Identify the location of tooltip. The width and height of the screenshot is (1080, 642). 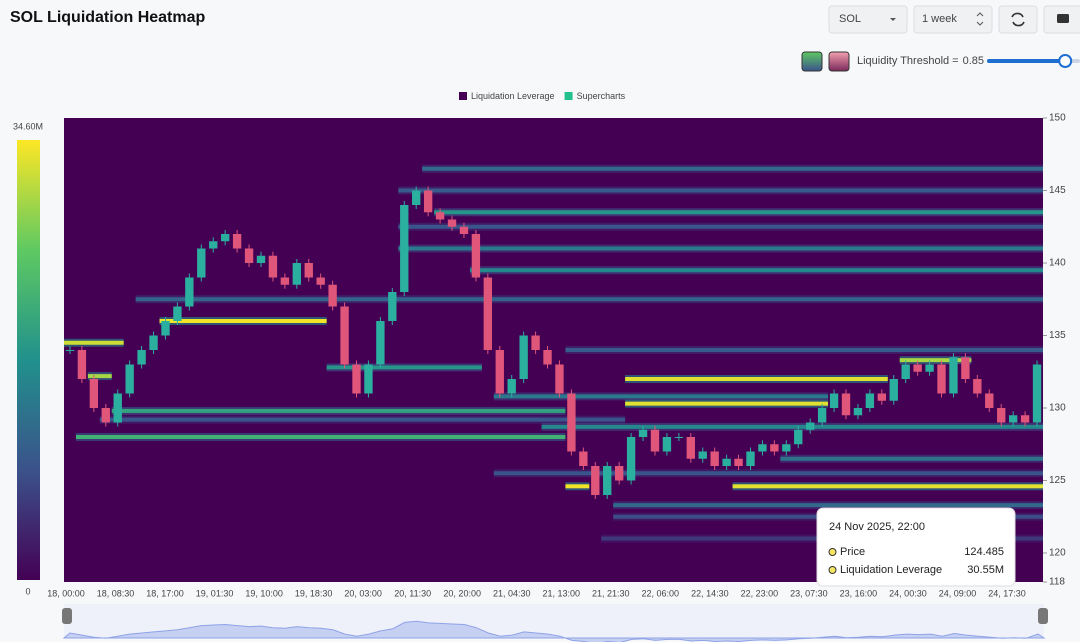
(916, 547).